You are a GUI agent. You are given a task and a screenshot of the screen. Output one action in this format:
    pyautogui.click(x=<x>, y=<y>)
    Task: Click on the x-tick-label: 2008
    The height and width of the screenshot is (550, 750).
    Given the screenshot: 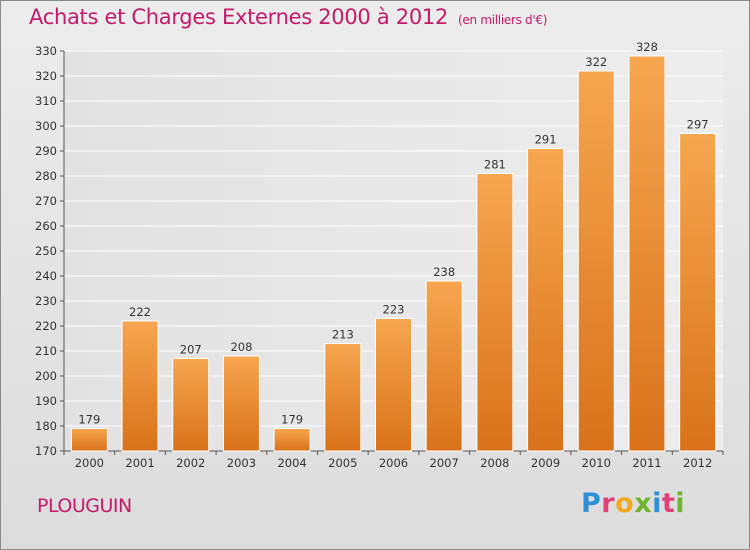 What is the action you would take?
    pyautogui.click(x=494, y=463)
    